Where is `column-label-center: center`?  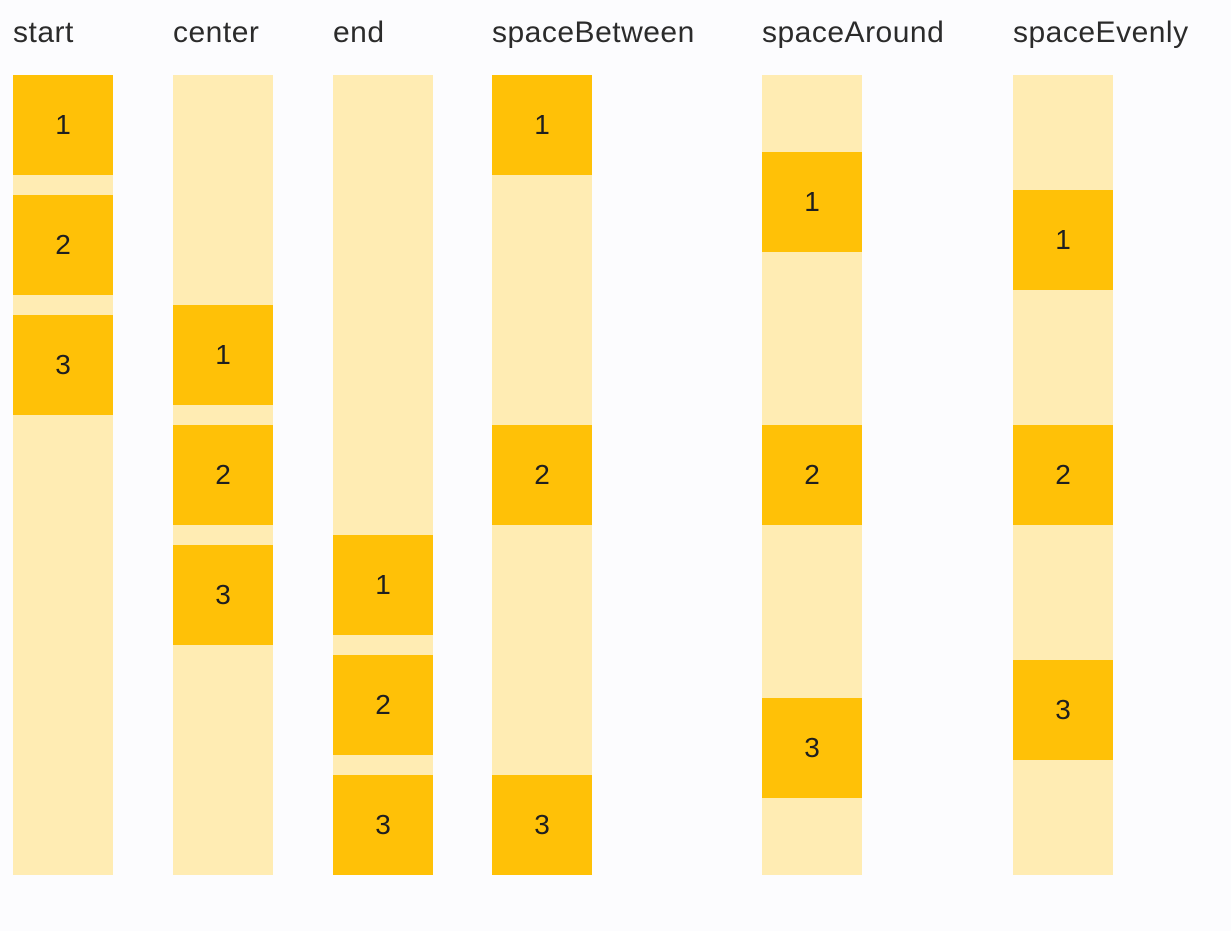
column-label-center: center is located at coordinates (216, 32).